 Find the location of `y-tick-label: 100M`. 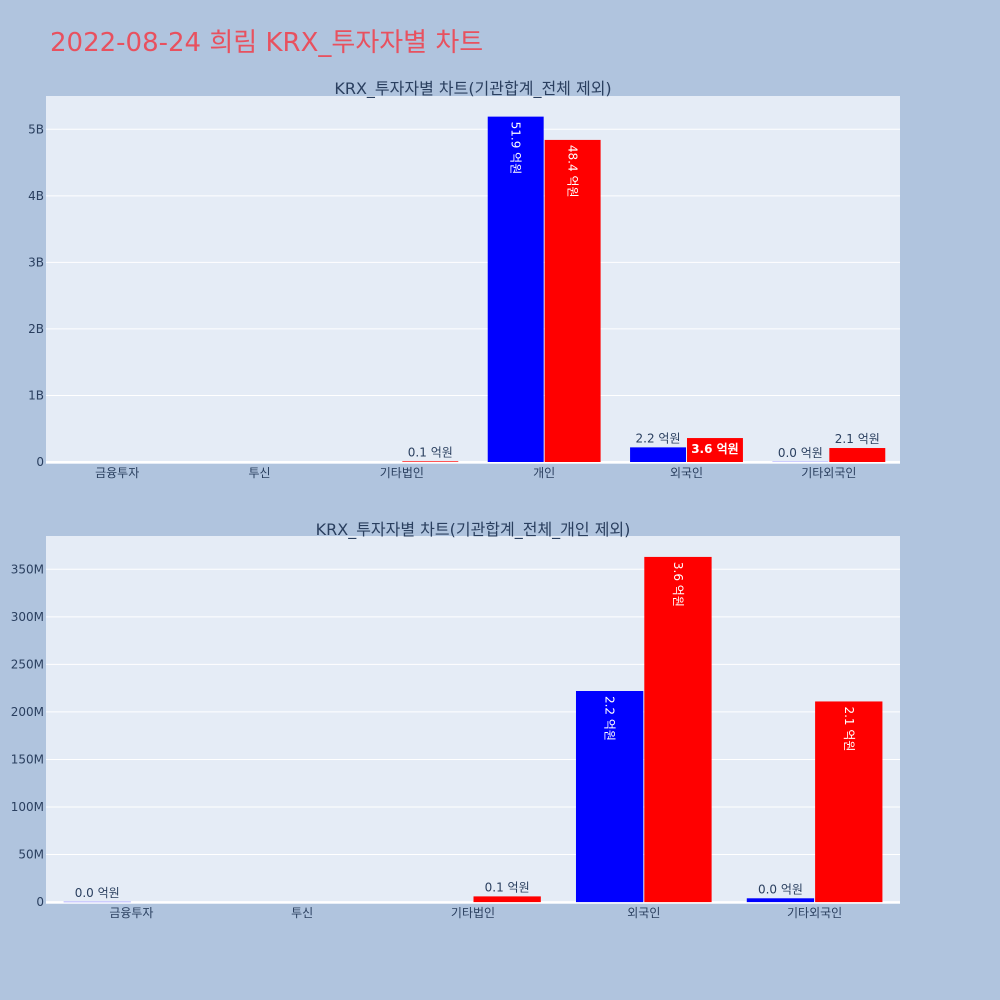

y-tick-label: 100M is located at coordinates (27, 807).